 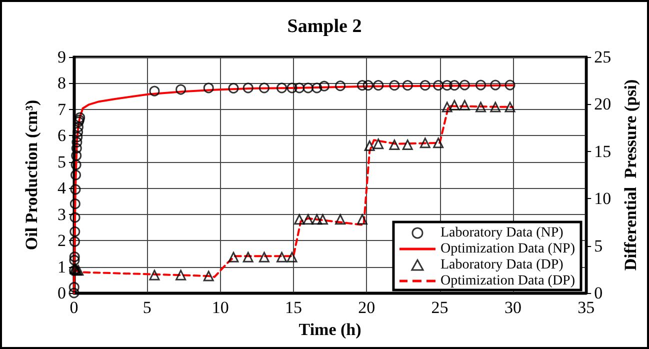 I want to click on y2-tick-label: 20, so click(x=603, y=104).